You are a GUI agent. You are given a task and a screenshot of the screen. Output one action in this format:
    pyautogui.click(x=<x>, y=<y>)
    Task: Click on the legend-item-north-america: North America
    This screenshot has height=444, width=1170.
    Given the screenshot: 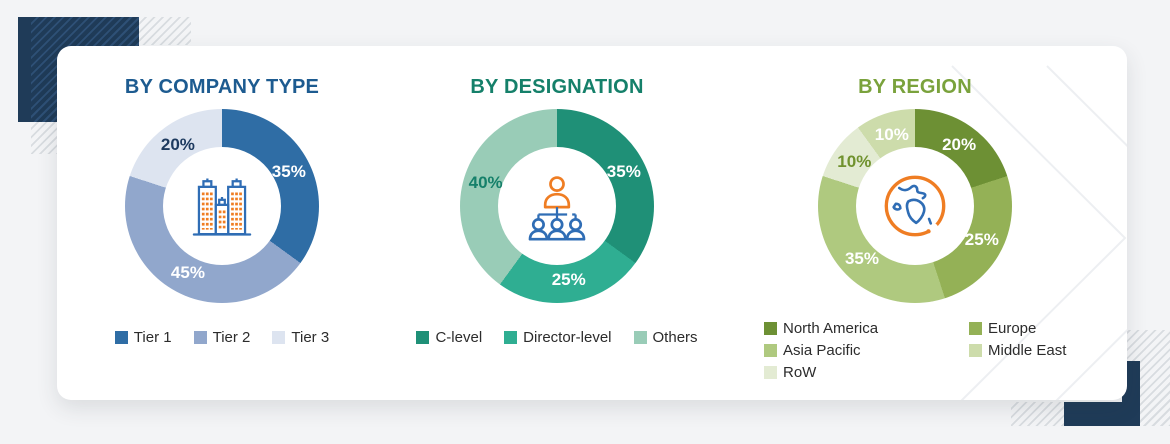 What is the action you would take?
    pyautogui.click(x=855, y=328)
    